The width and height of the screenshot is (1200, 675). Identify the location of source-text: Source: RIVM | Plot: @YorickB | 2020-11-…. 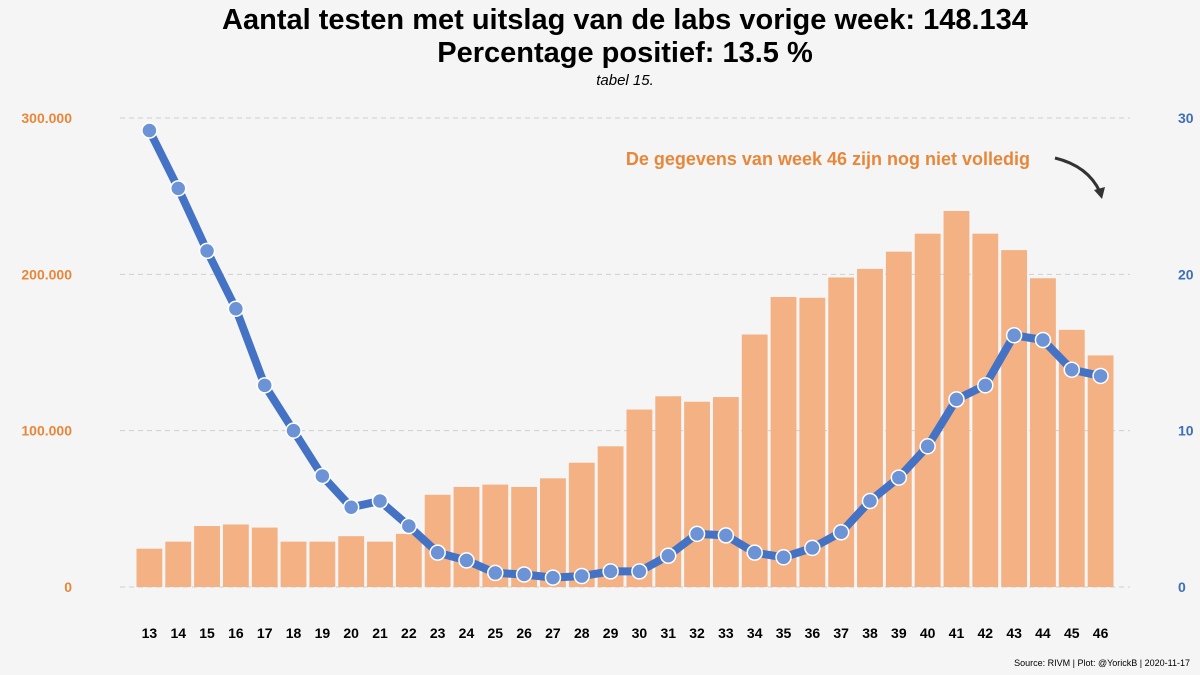
(1102, 663).